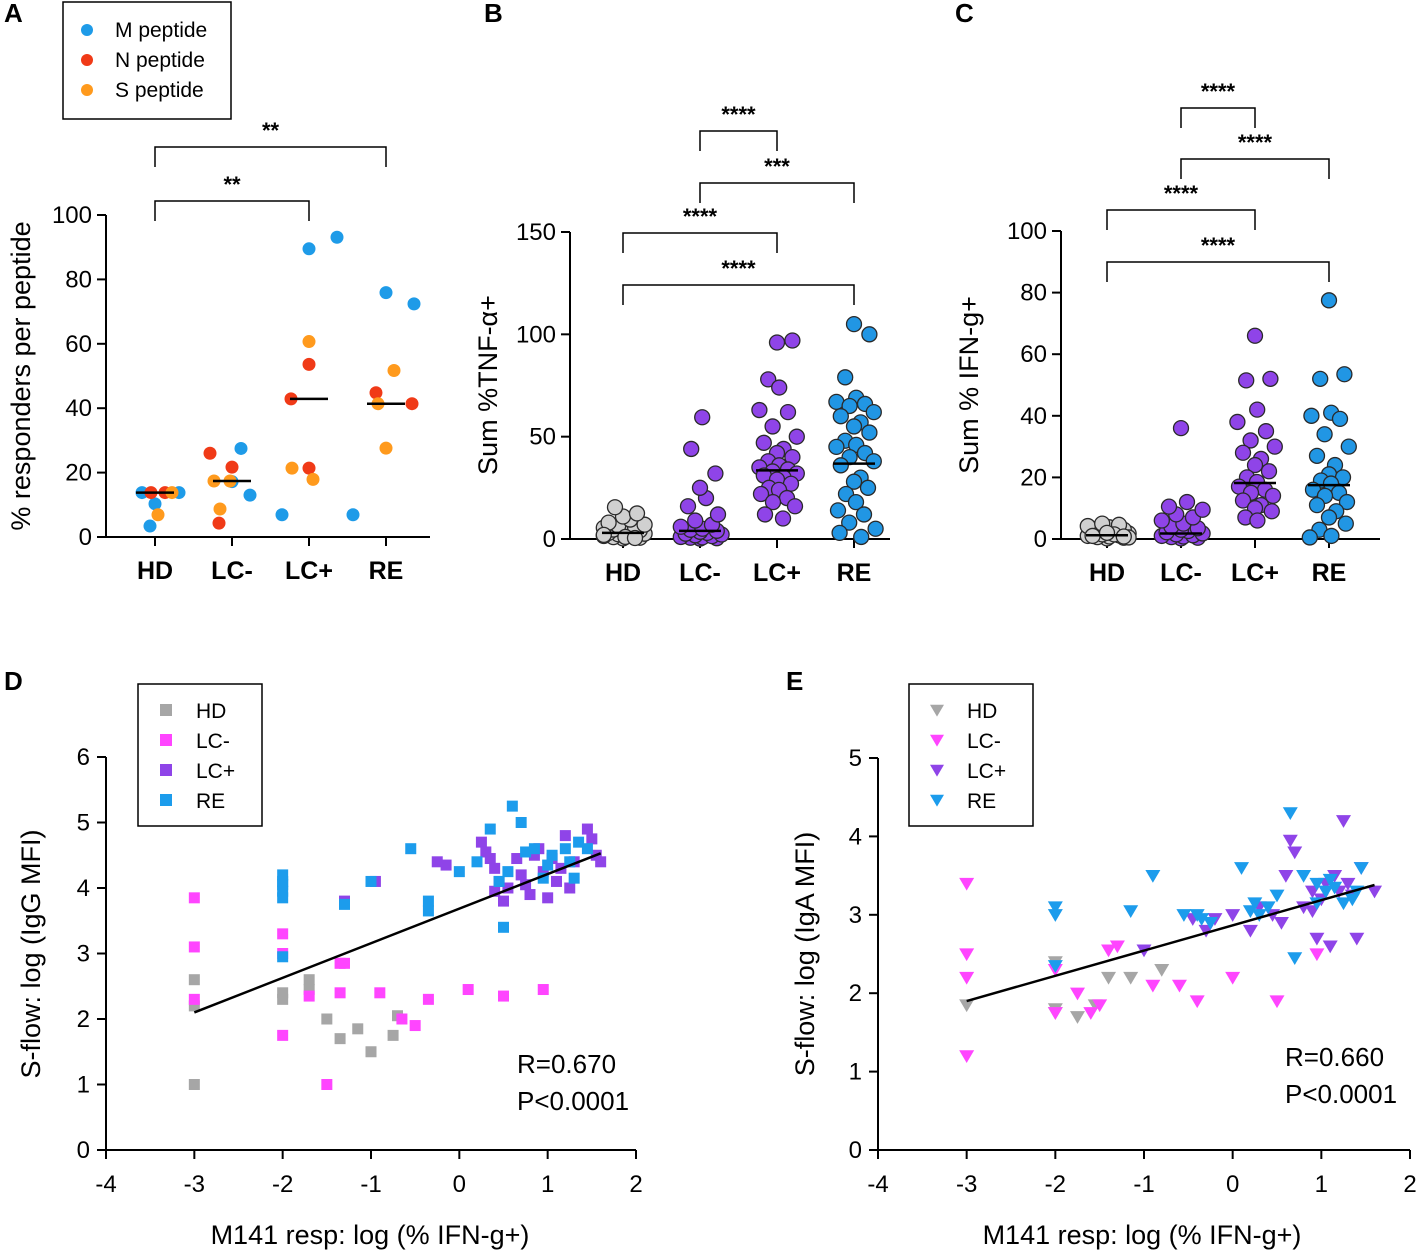 The width and height of the screenshot is (1418, 1255). What do you see at coordinates (566, 1064) in the screenshot?
I see `panel-d-r-value: R=0.670` at bounding box center [566, 1064].